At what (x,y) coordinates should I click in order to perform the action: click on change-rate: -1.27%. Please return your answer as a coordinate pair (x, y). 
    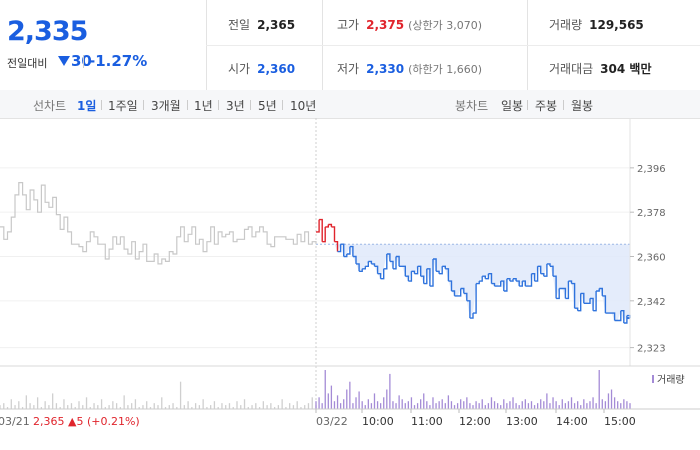
    Looking at the image, I should click on (118, 61).